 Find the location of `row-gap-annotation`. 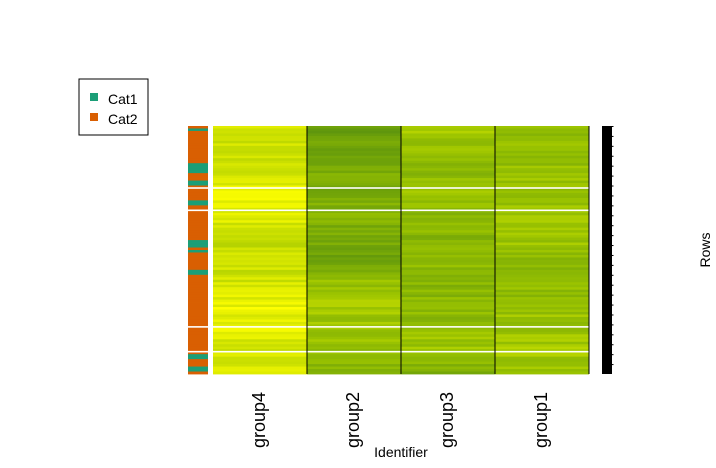

row-gap-annotation is located at coordinates (198, 351).